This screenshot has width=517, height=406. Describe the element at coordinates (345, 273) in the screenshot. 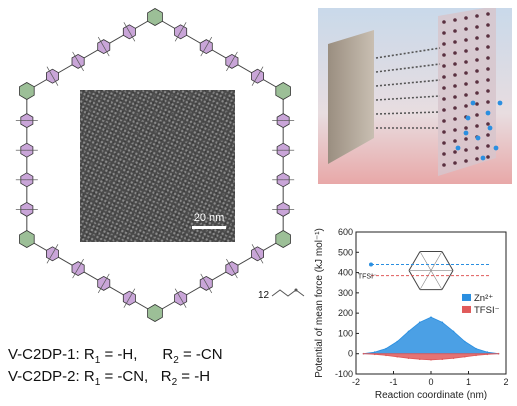

I see `y-tick-label: 400` at that location.